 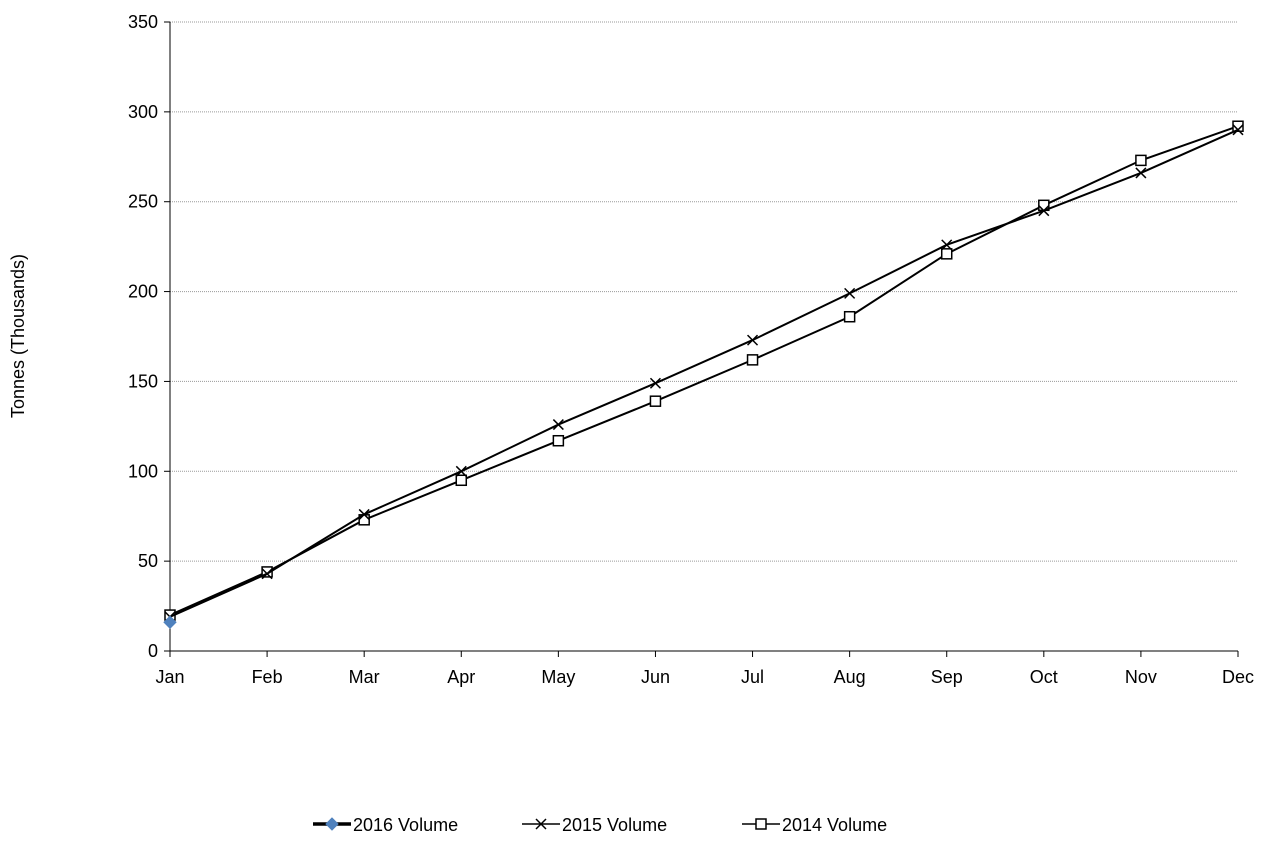 I want to click on x-tick-label: Oct, so click(x=1044, y=677).